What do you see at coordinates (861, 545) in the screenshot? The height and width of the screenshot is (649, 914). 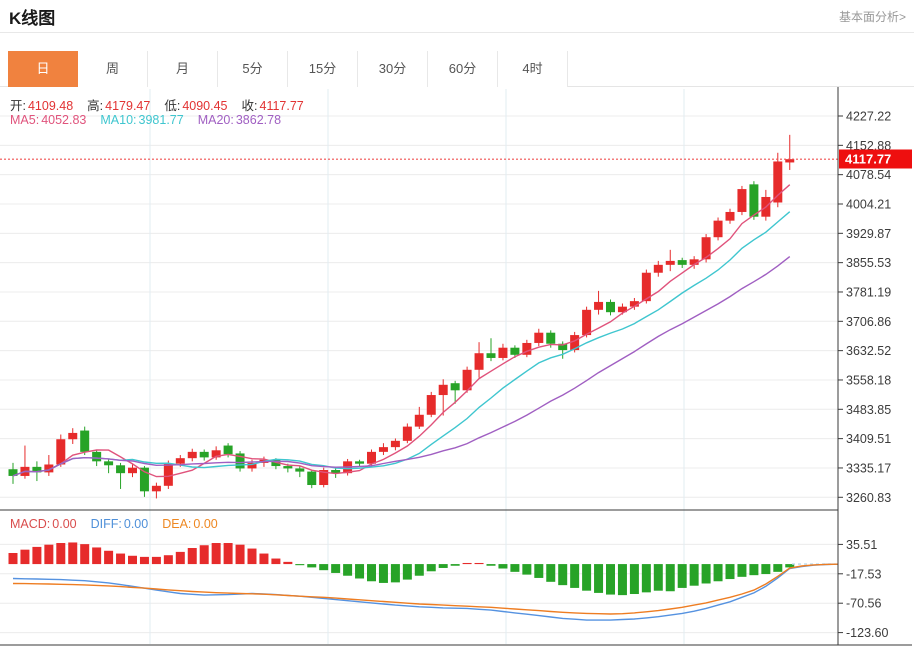 I see `macd-axis-label: 35.51` at bounding box center [861, 545].